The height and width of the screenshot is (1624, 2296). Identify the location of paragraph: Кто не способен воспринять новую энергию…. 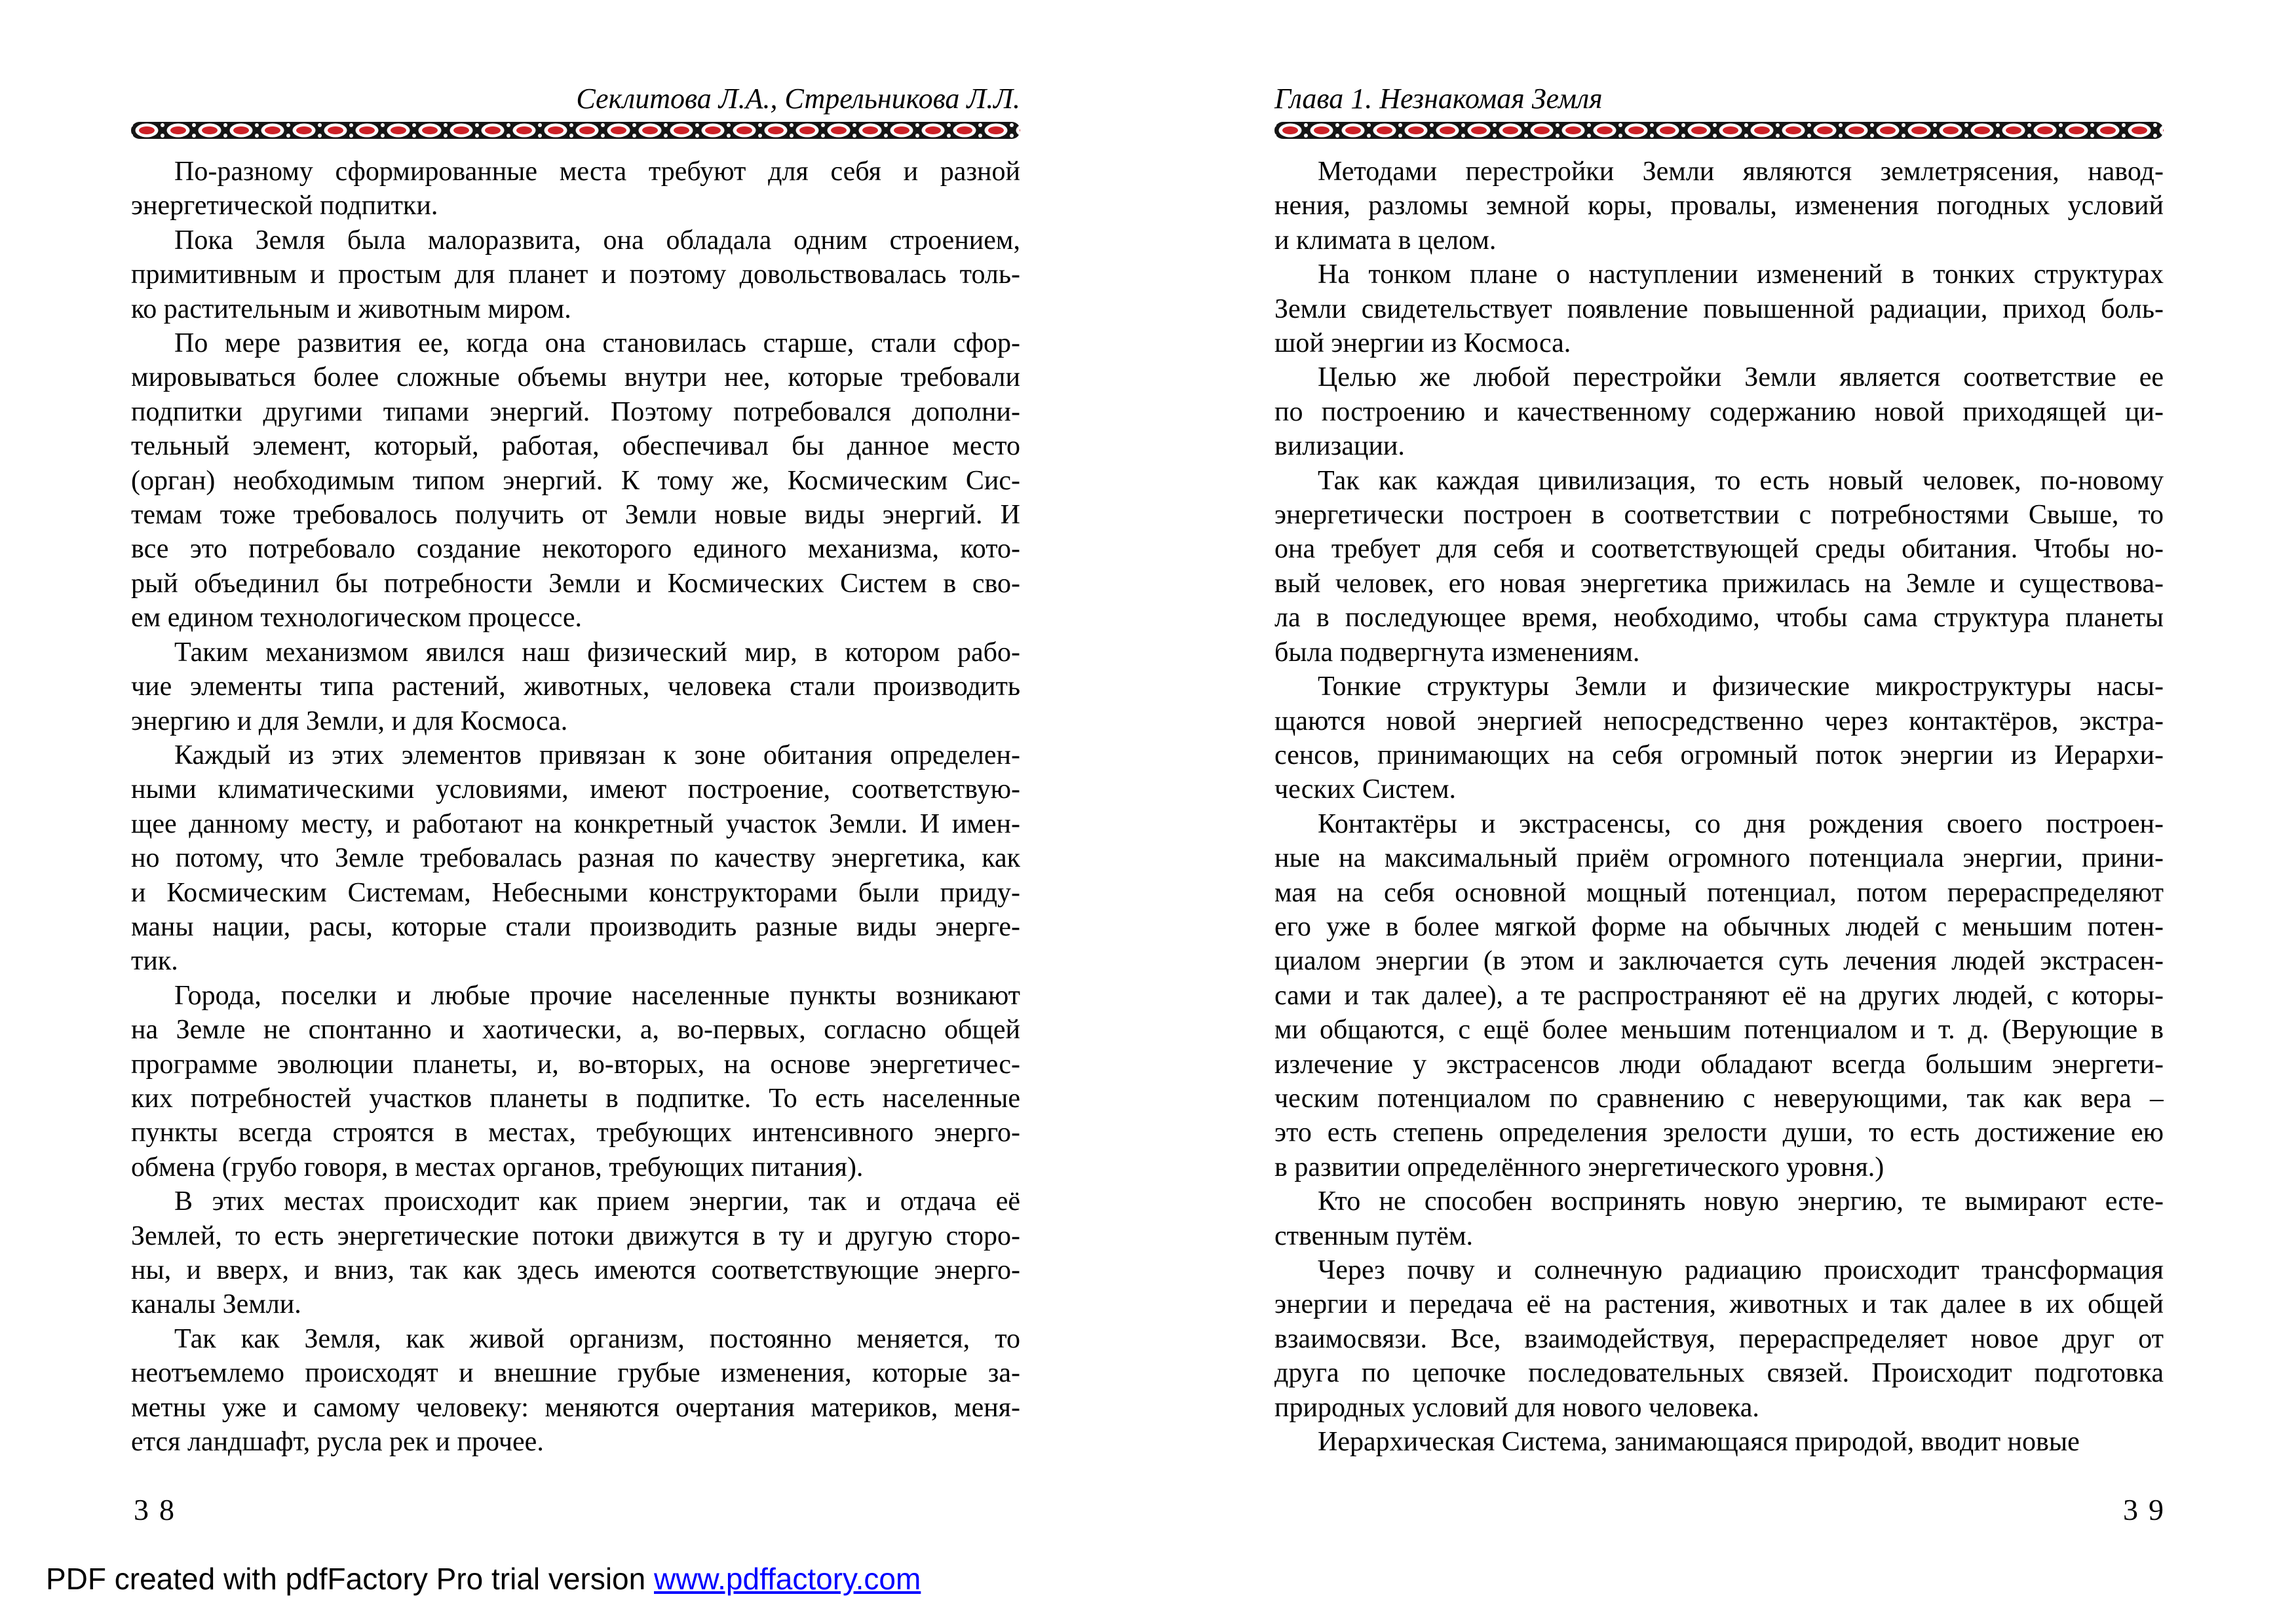
(1719, 1218).